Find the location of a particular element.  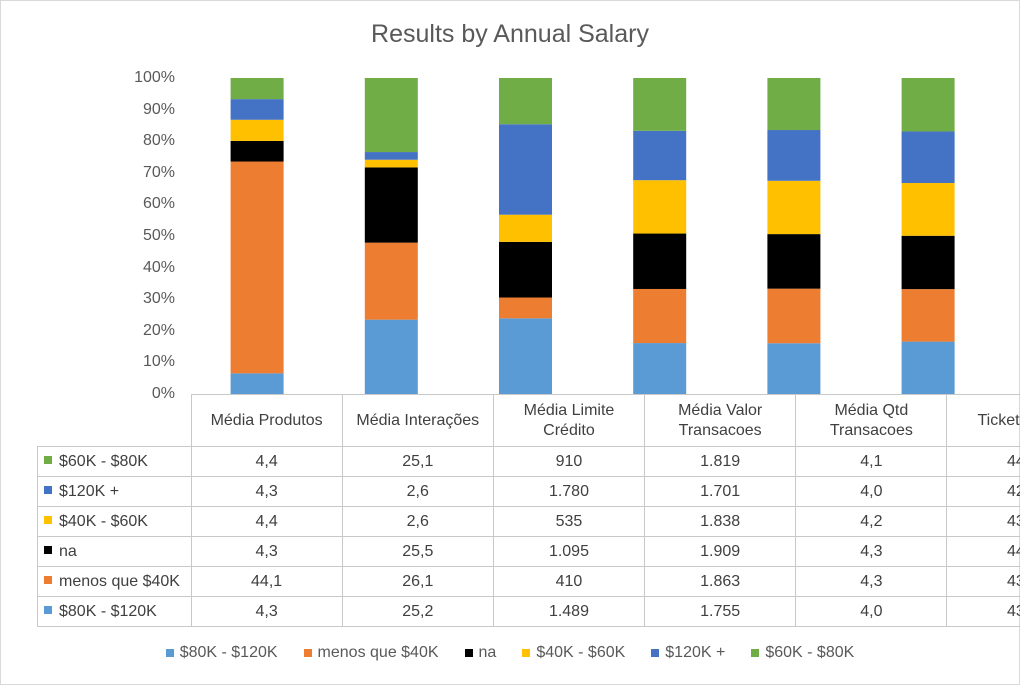

legend-key-cell: $60K - $80K is located at coordinates (115, 462).